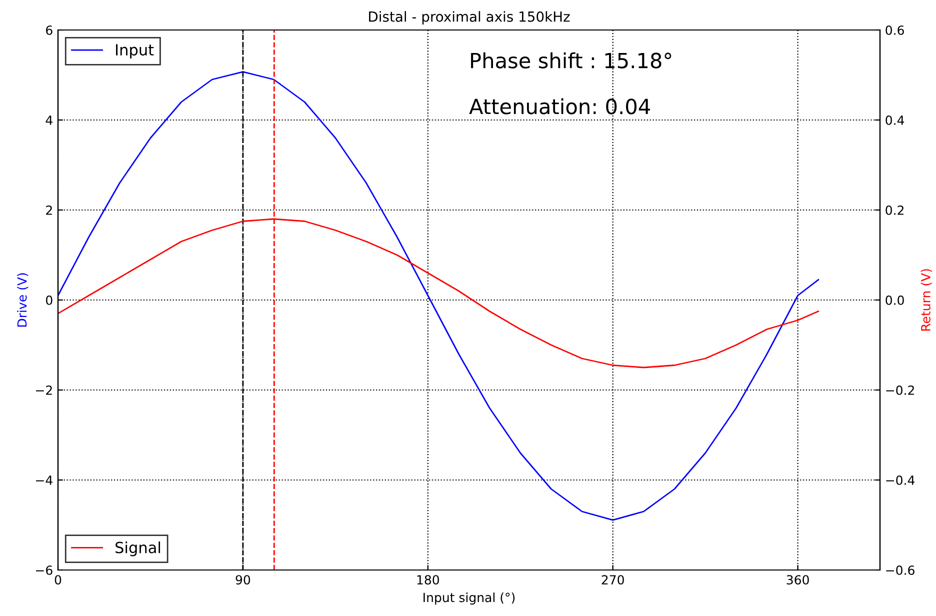  What do you see at coordinates (613, 580) in the screenshot?
I see `x-tick-label: 270` at bounding box center [613, 580].